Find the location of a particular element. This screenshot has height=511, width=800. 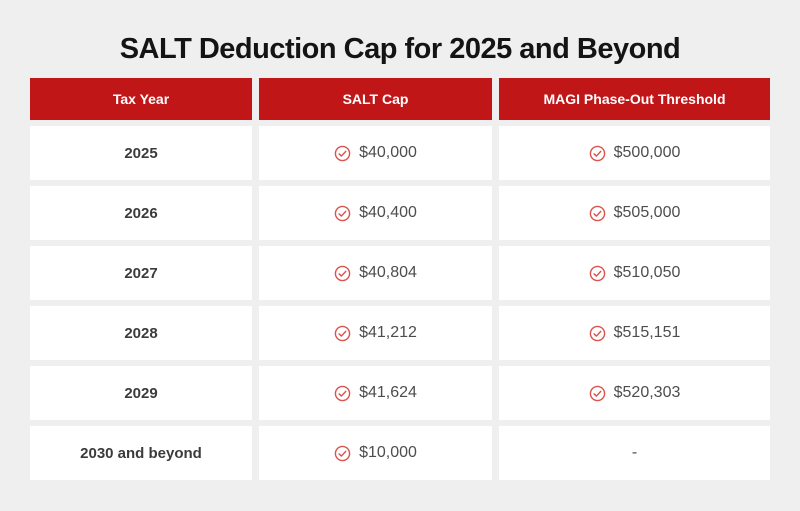

magi-threshold-value: $520,303 is located at coordinates (647, 392).